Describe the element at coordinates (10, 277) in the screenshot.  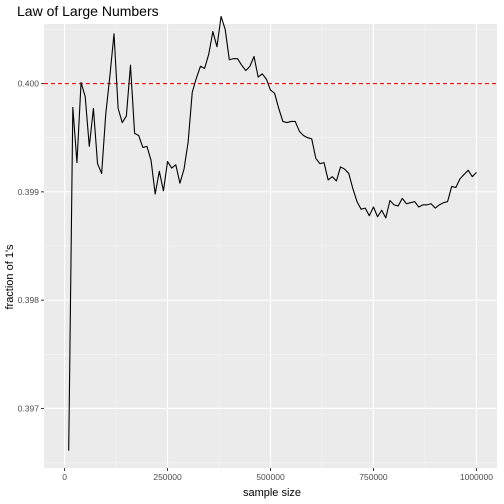
I see `y-axis-label: fraction of 1's` at that location.